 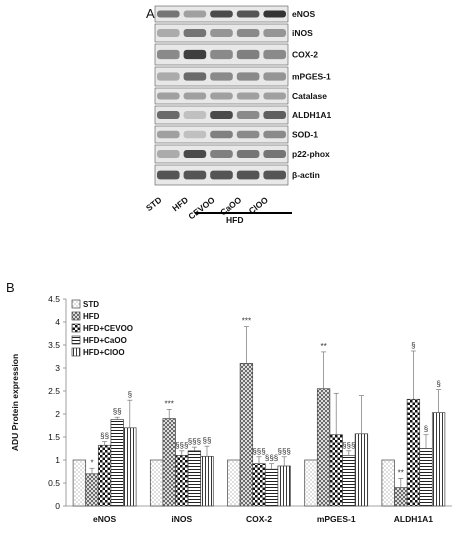 I want to click on blot-row-label: Catalase, so click(x=309, y=96).